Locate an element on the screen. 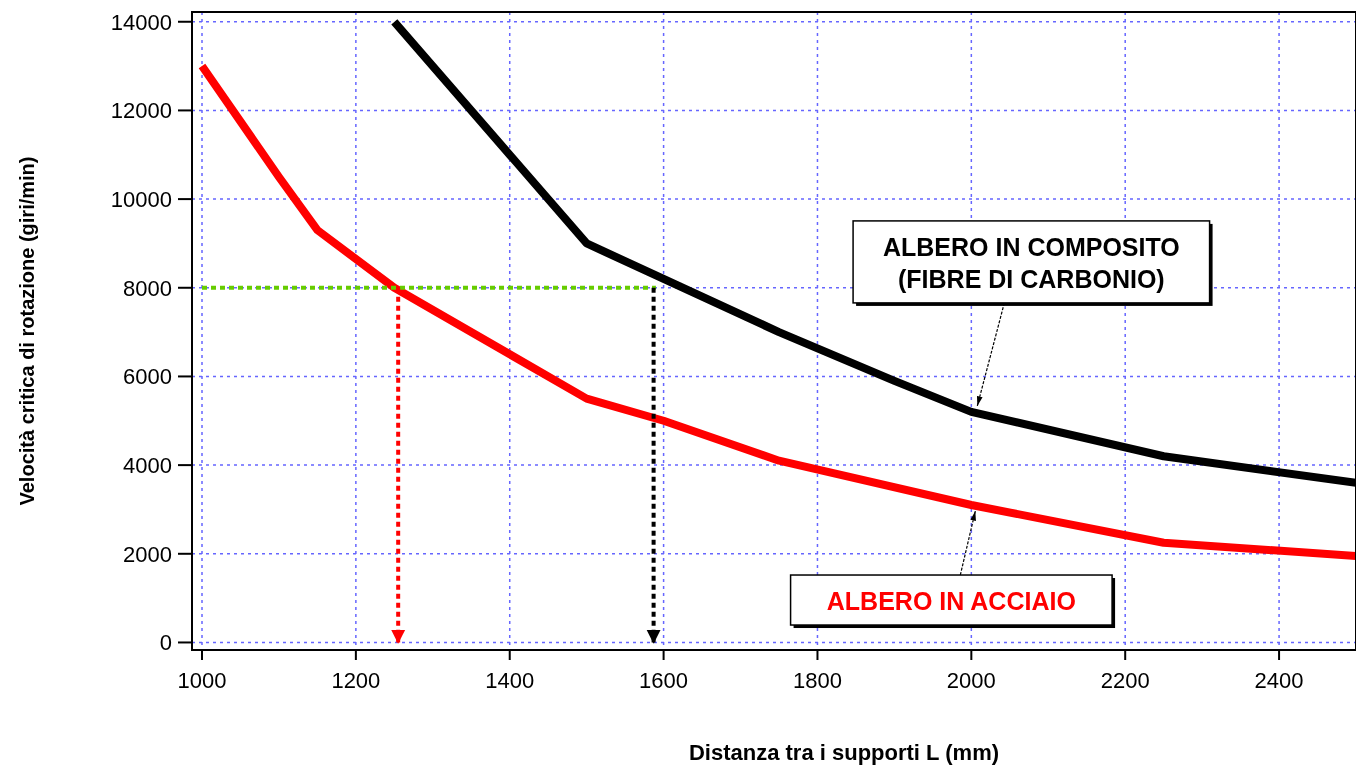 The height and width of the screenshot is (778, 1356). x-tick-label: 2200 is located at coordinates (1125, 680).